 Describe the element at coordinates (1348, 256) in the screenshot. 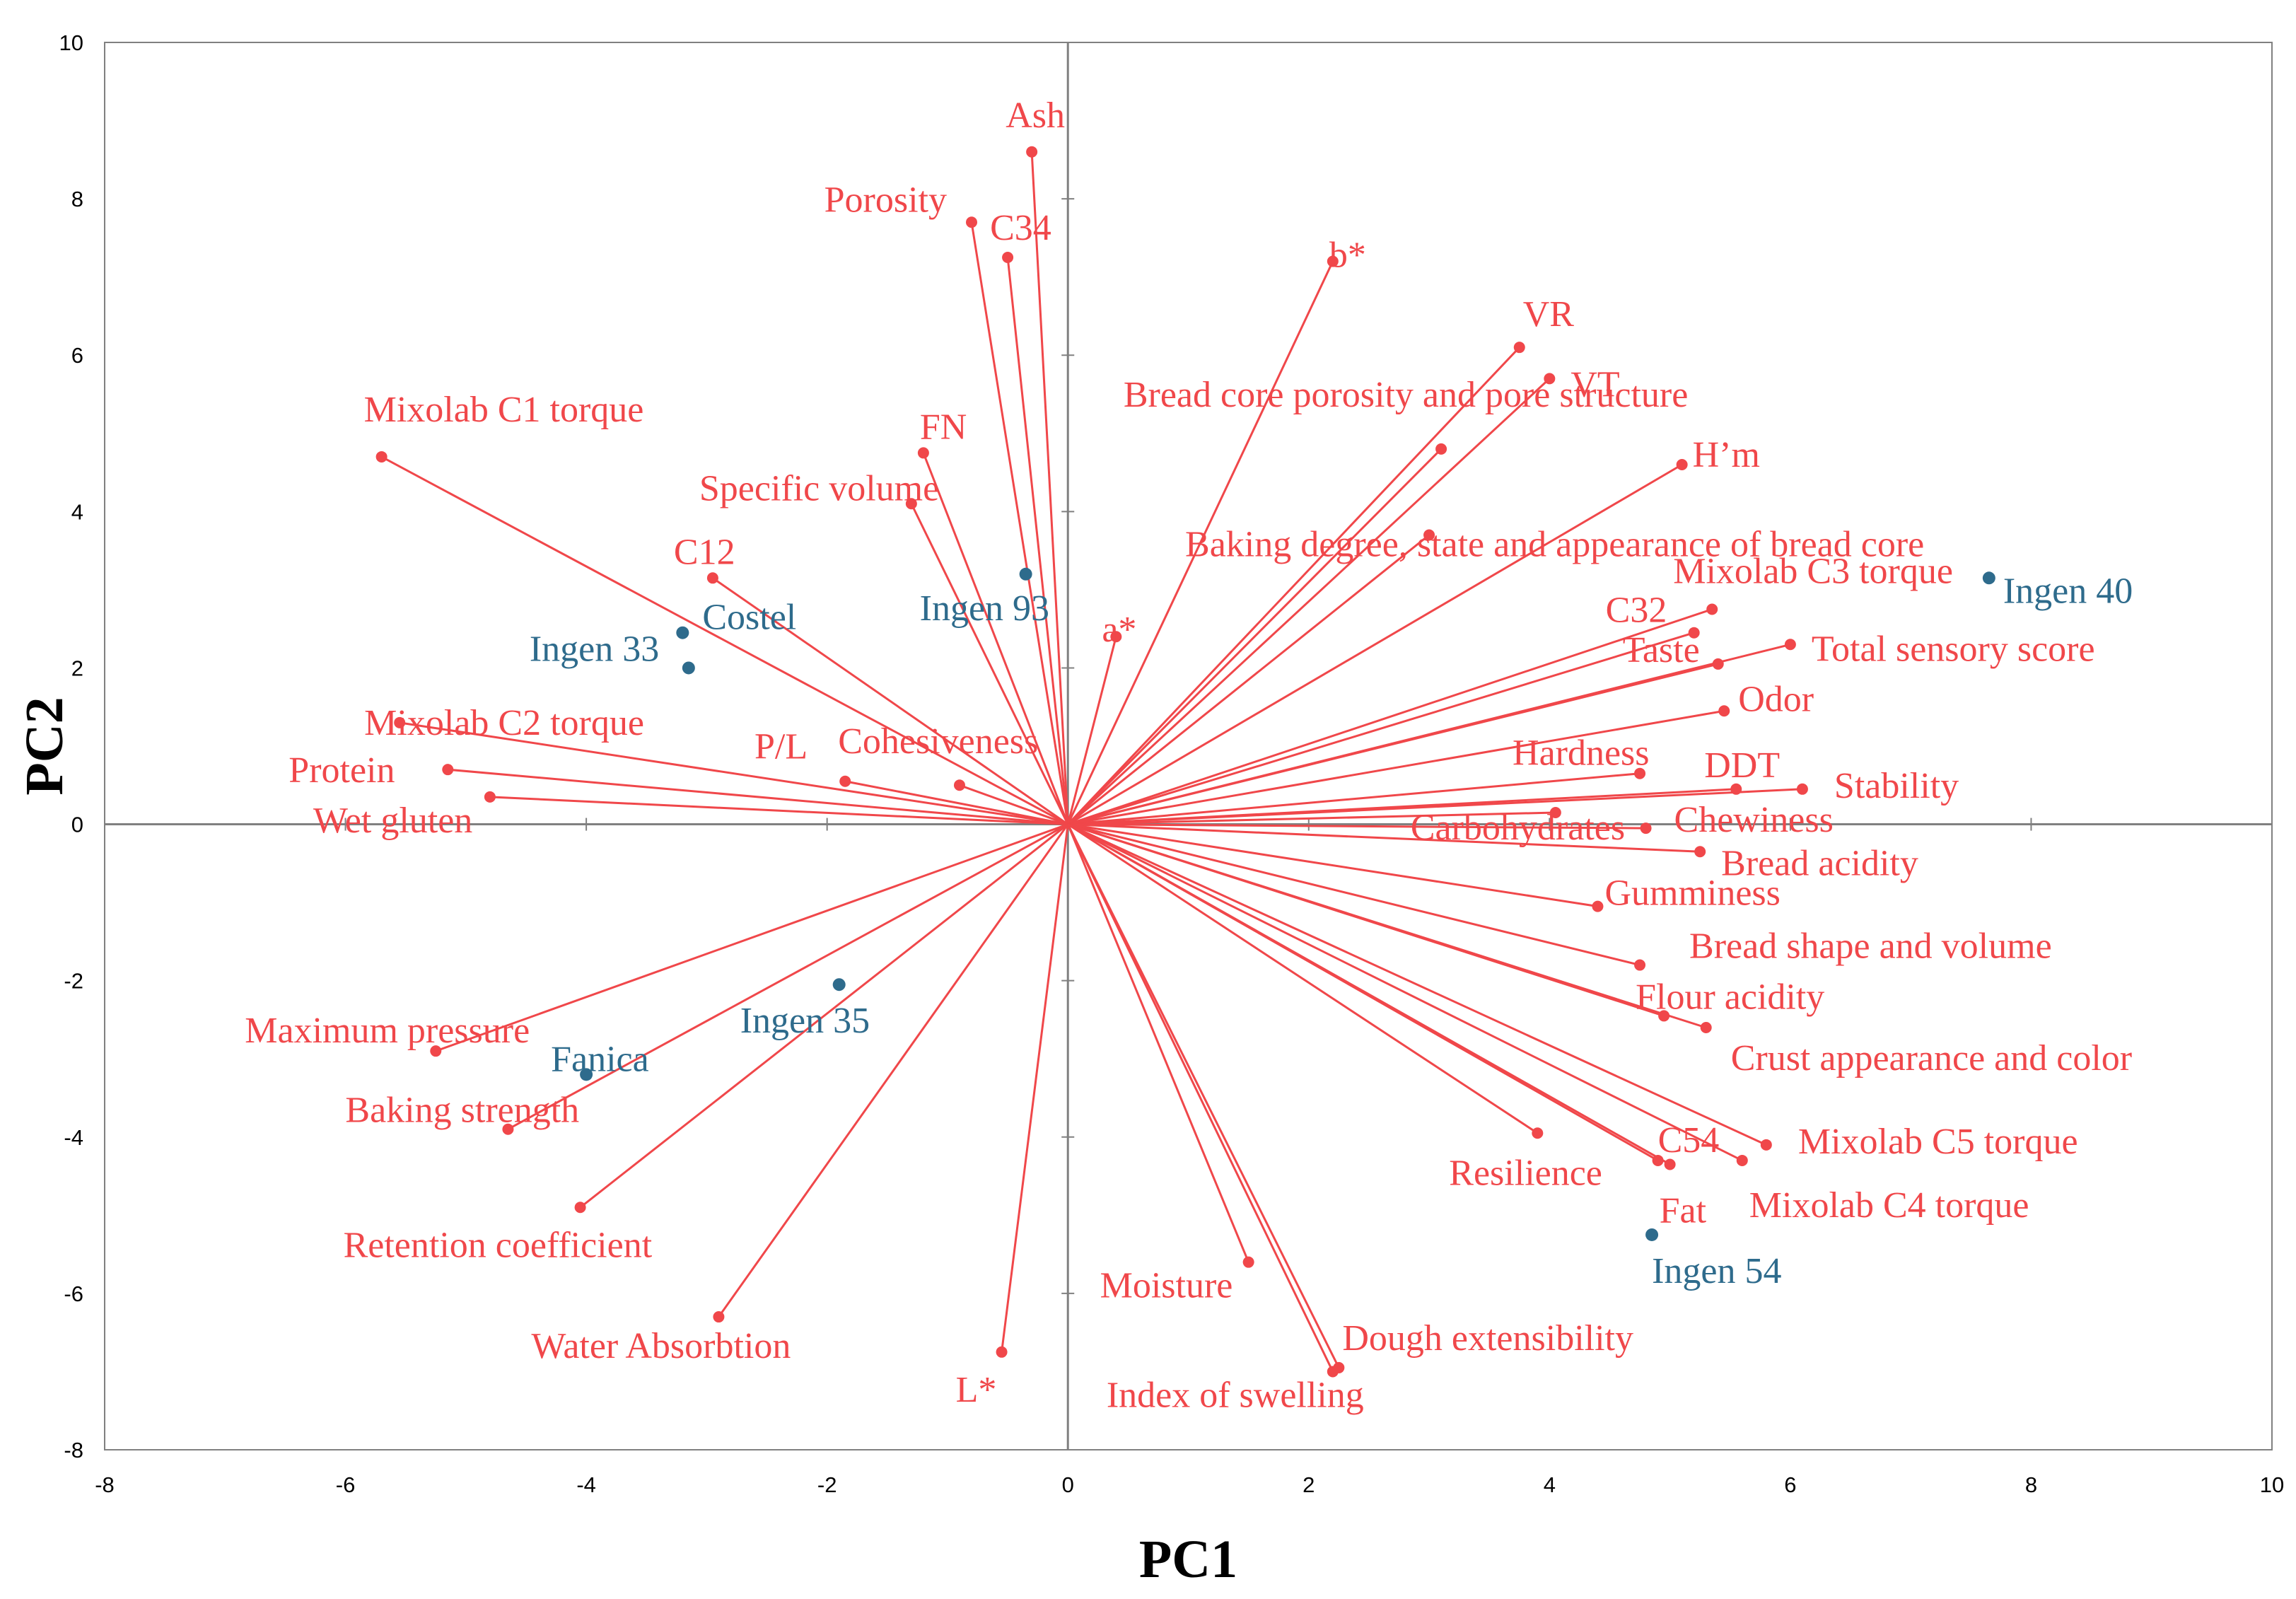

I see `variable-label: b*` at that location.